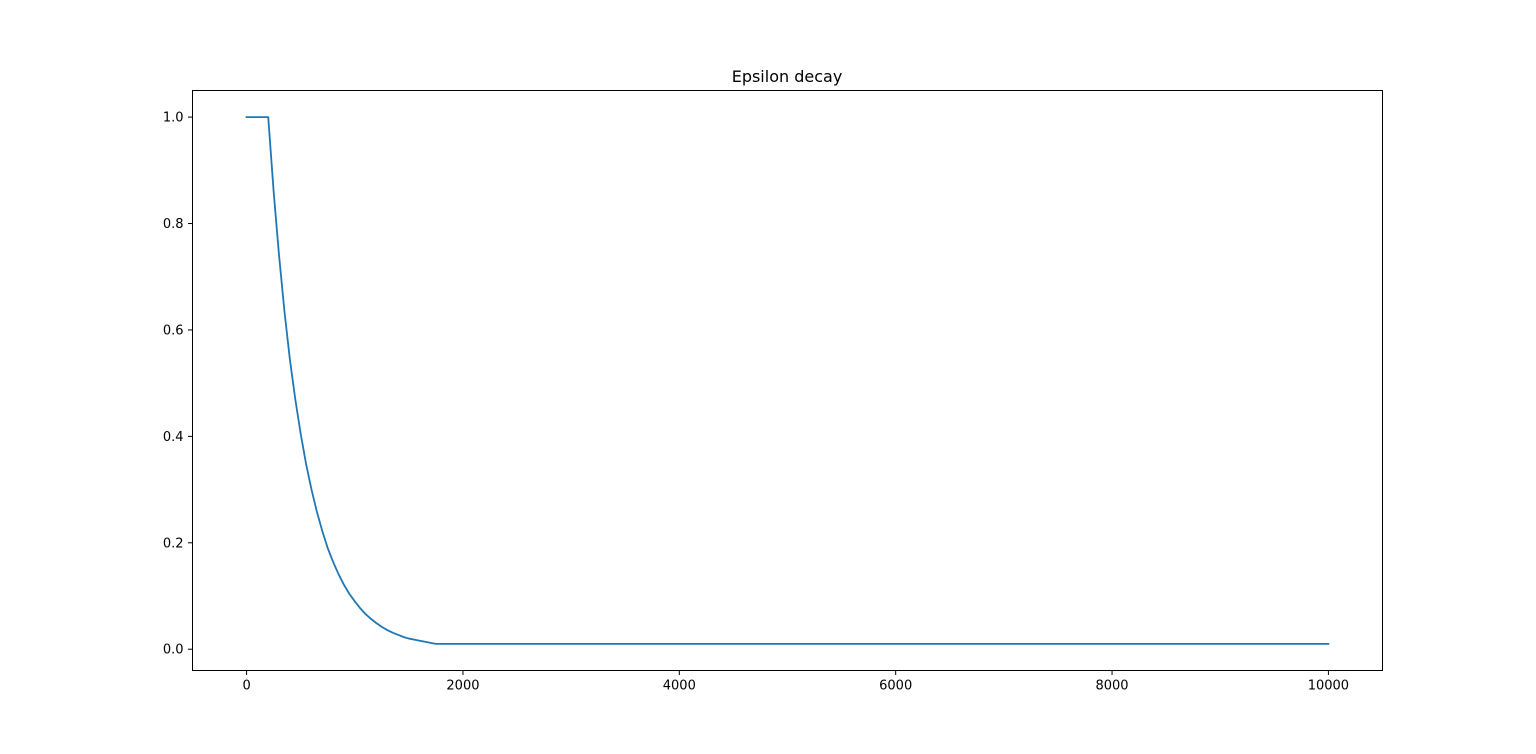  Describe the element at coordinates (173, 543) in the screenshot. I see `y-tick-label: 0.2` at that location.